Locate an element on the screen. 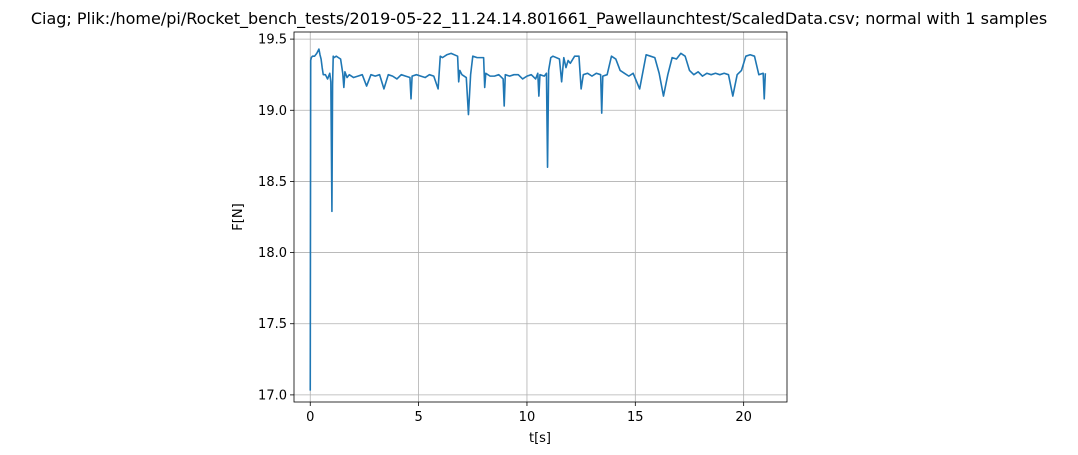 This screenshot has height=455, width=1078. x-tick-label: 20 is located at coordinates (743, 417).